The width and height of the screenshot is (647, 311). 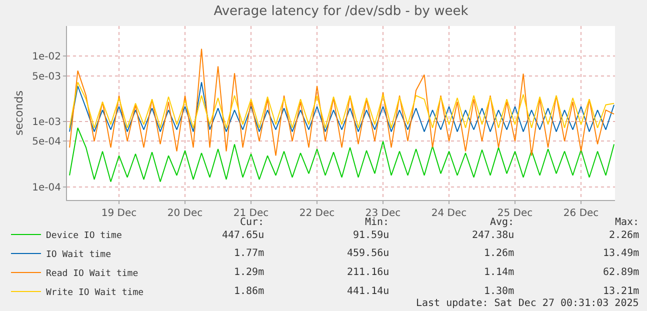 I want to click on chart-title: Average latency for /dev/sdb - by week, so click(x=341, y=12).